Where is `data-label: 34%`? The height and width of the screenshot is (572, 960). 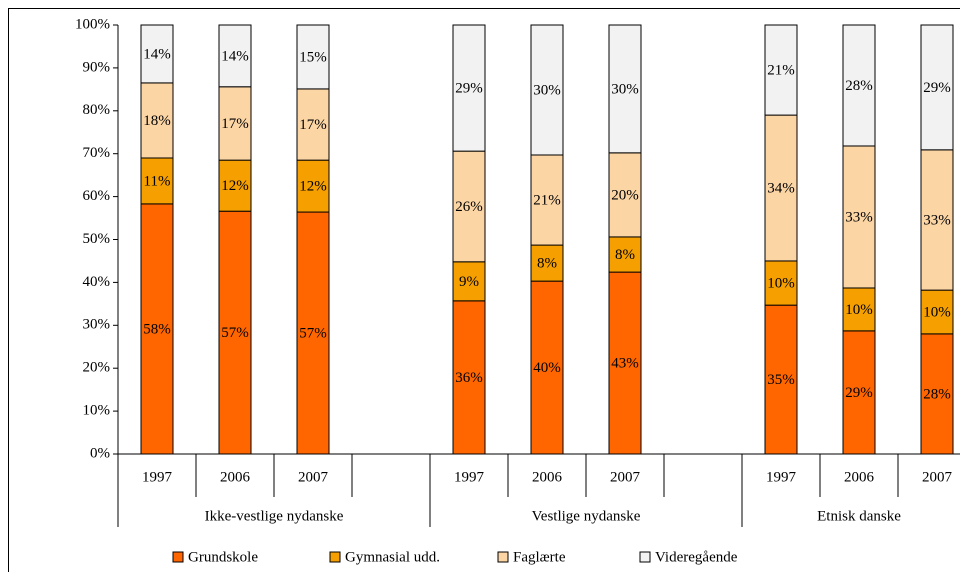 data-label: 34% is located at coordinates (781, 188).